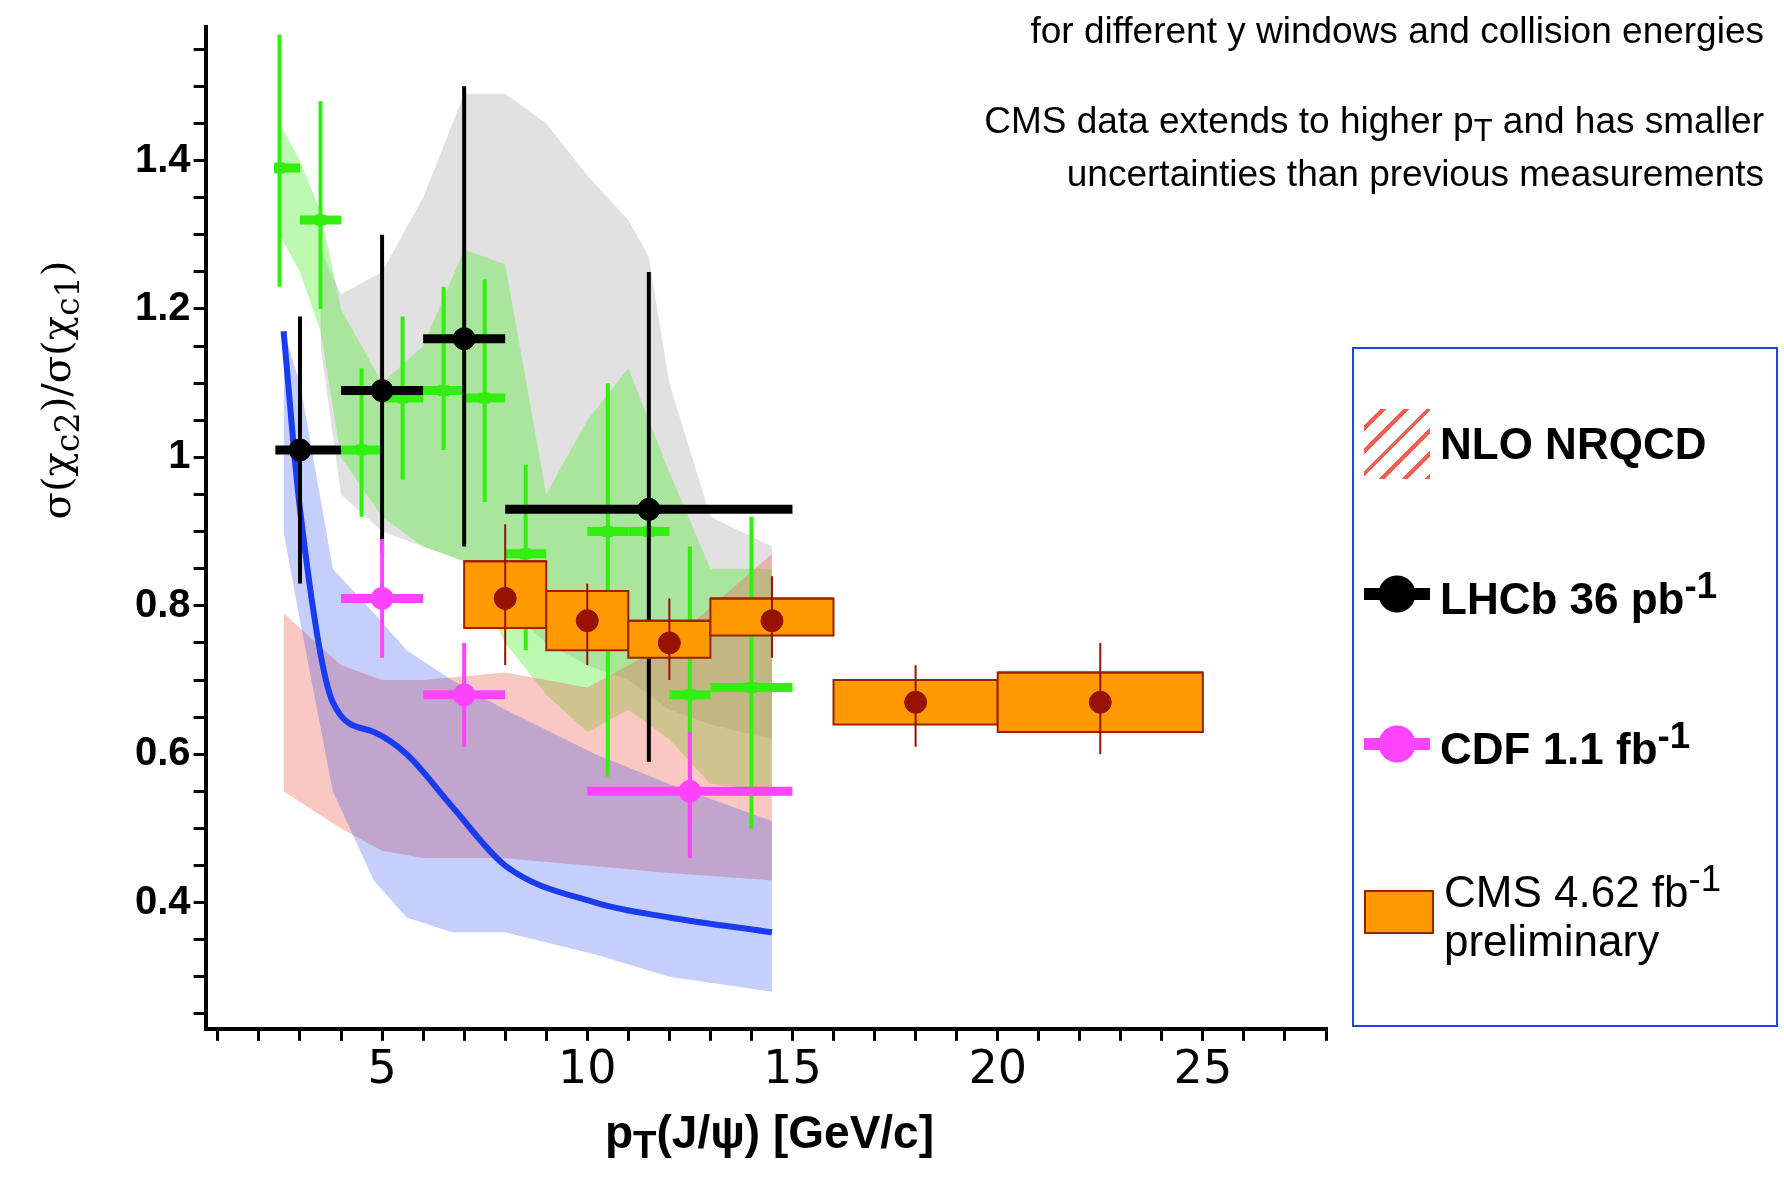 The height and width of the screenshot is (1180, 1784). Describe the element at coordinates (163, 306) in the screenshot. I see `y-tick-label: 1.2` at that location.